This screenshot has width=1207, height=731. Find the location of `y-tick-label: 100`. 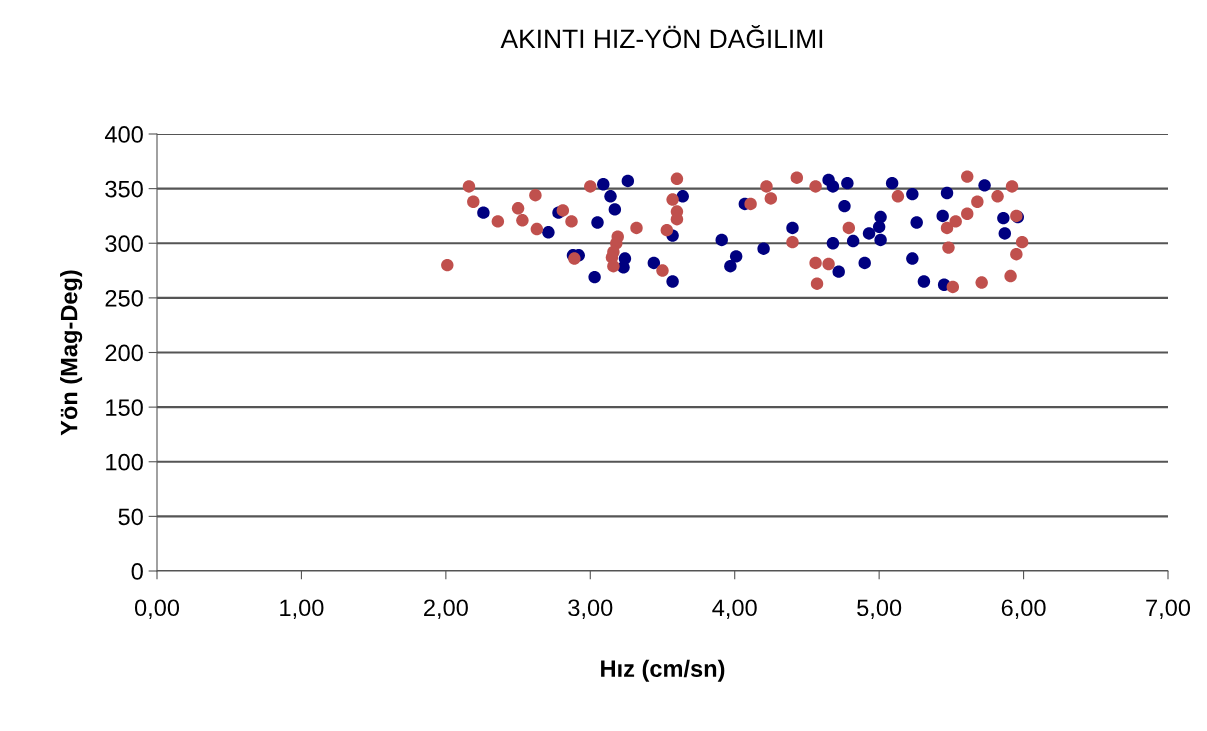

y-tick-label: 100 is located at coordinates (124, 462).